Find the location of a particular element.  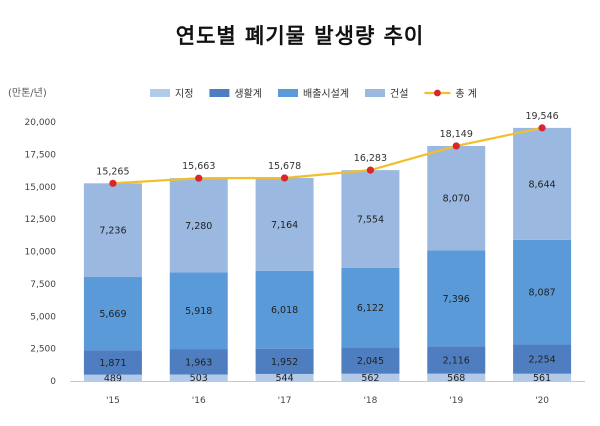

legend-label: 배출시설계 is located at coordinates (326, 94).